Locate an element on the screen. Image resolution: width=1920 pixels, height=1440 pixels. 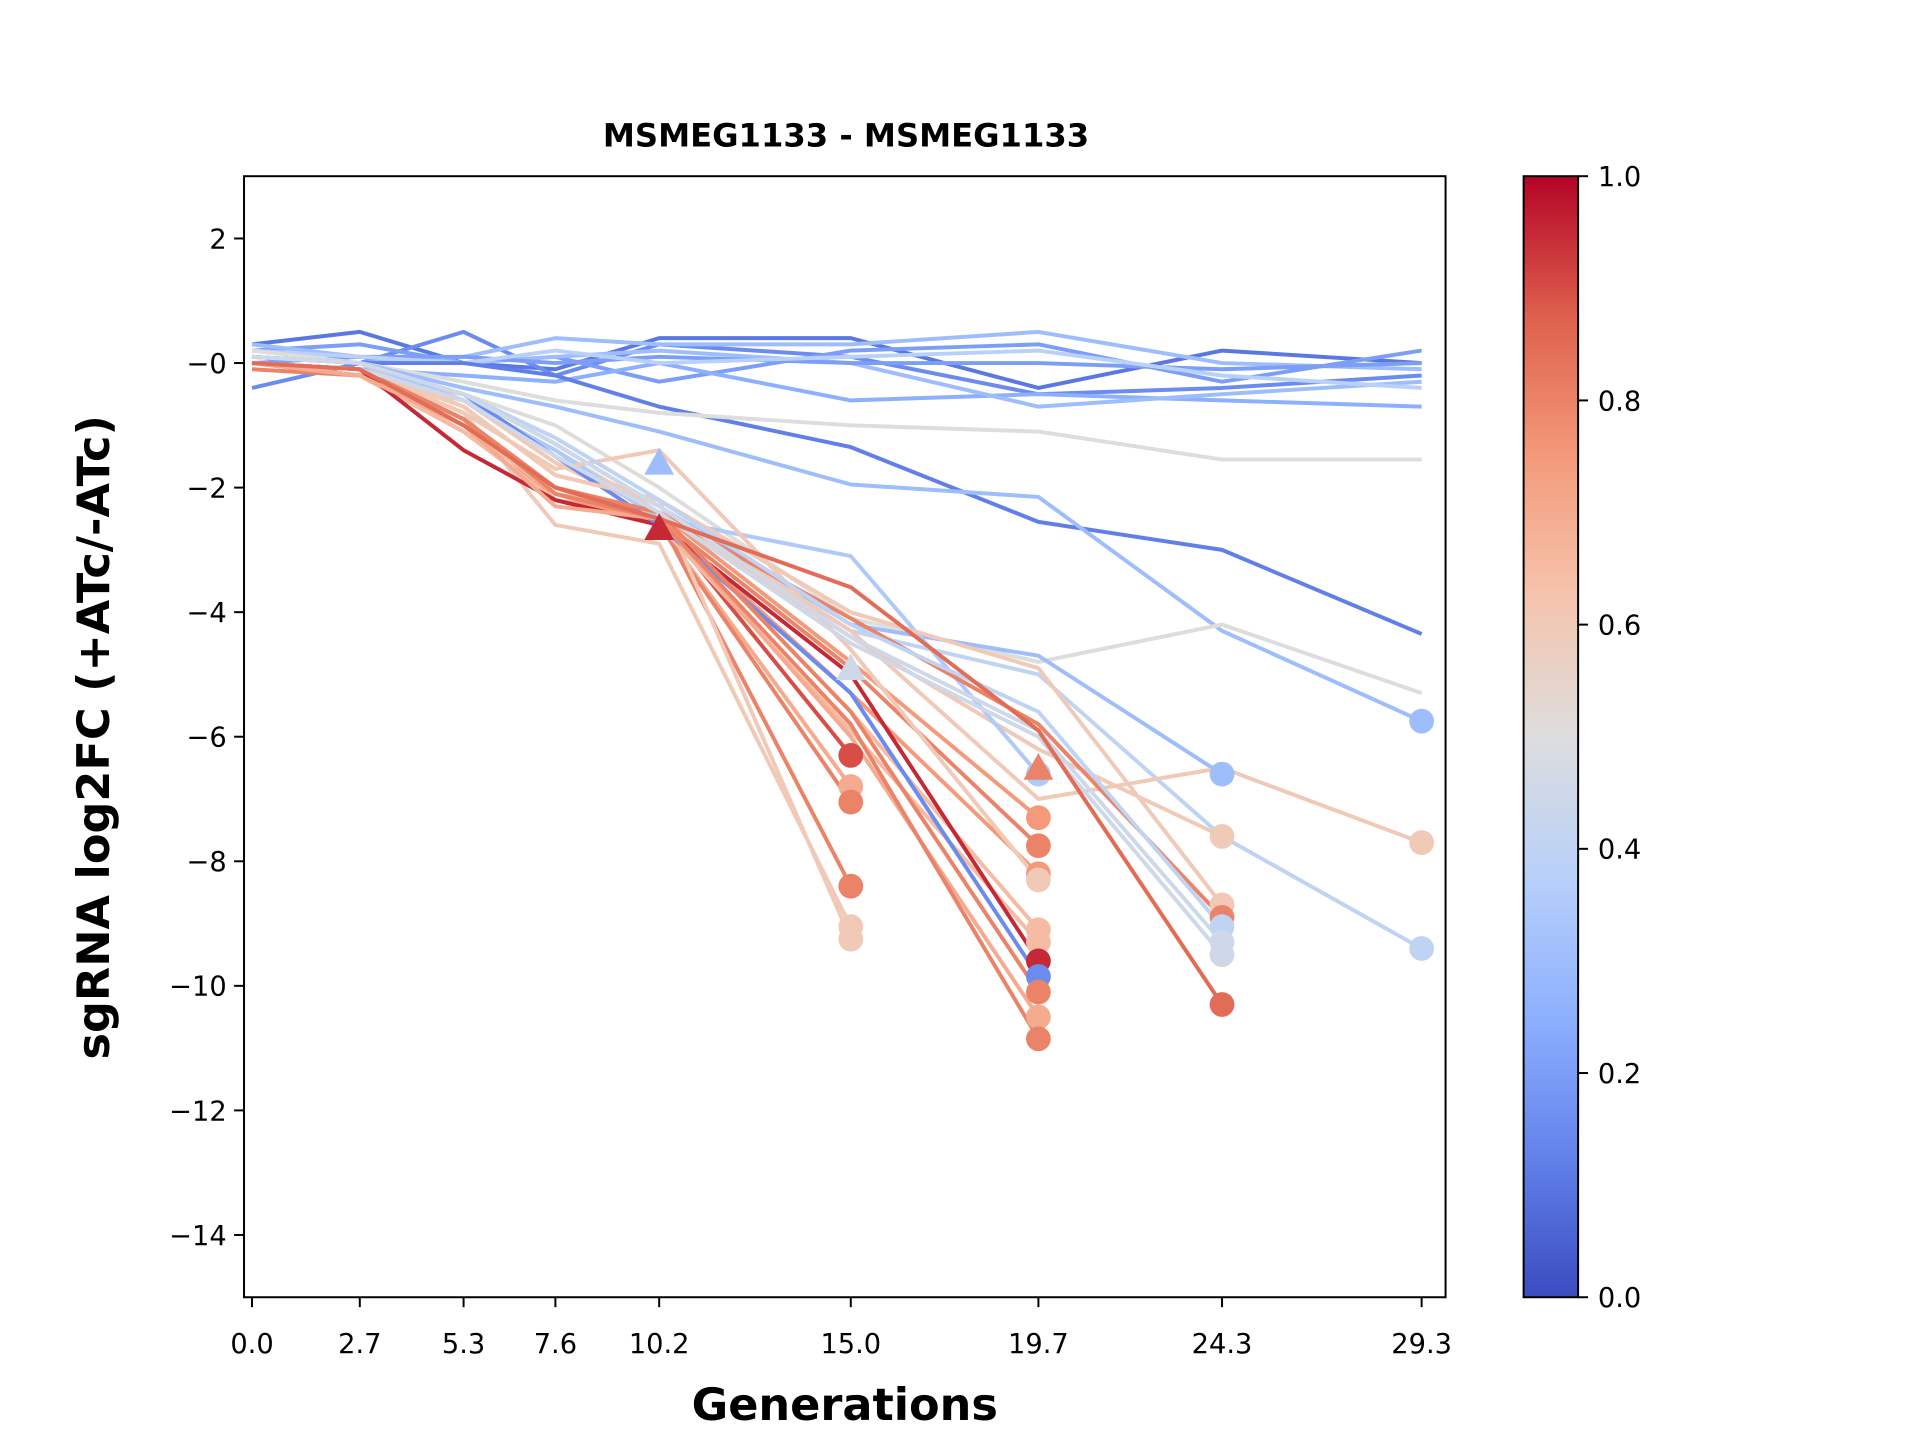
colorbar-tick-label: 1.0 is located at coordinates (1619, 177).